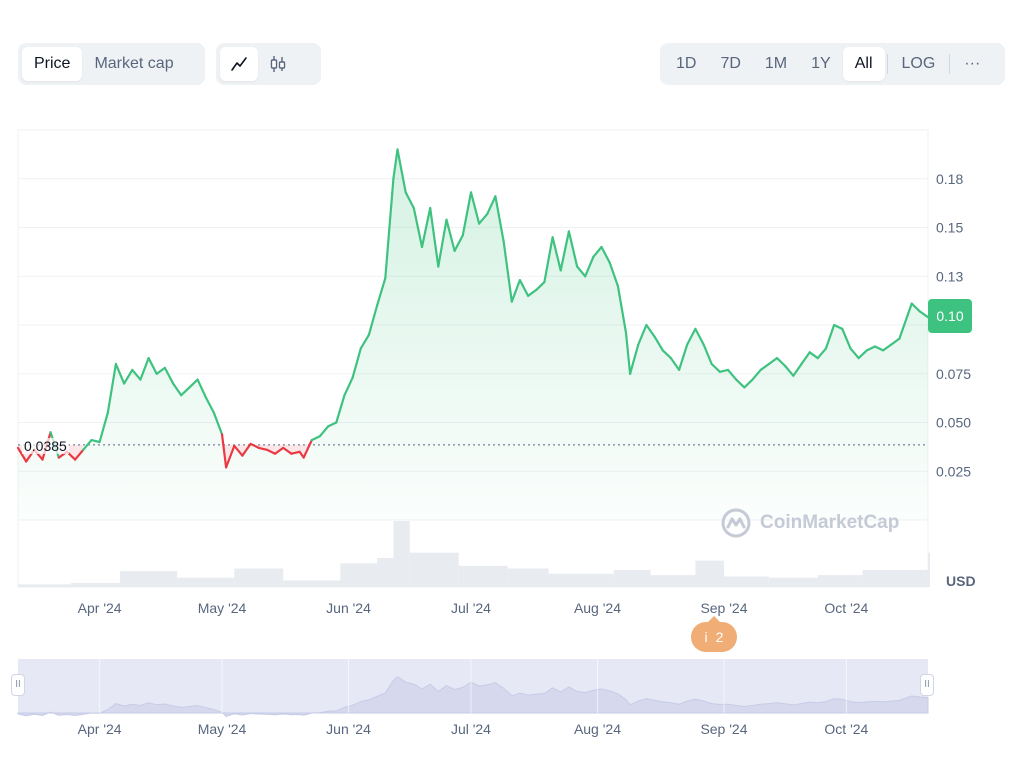 The image size is (1024, 758). I want to click on navigator-tick-label: Aug '24, so click(597, 729).